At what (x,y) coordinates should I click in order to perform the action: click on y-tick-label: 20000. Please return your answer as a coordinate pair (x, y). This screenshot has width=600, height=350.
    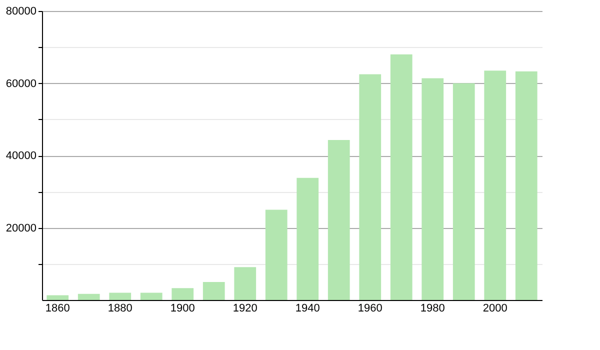
    Looking at the image, I should click on (21, 228).